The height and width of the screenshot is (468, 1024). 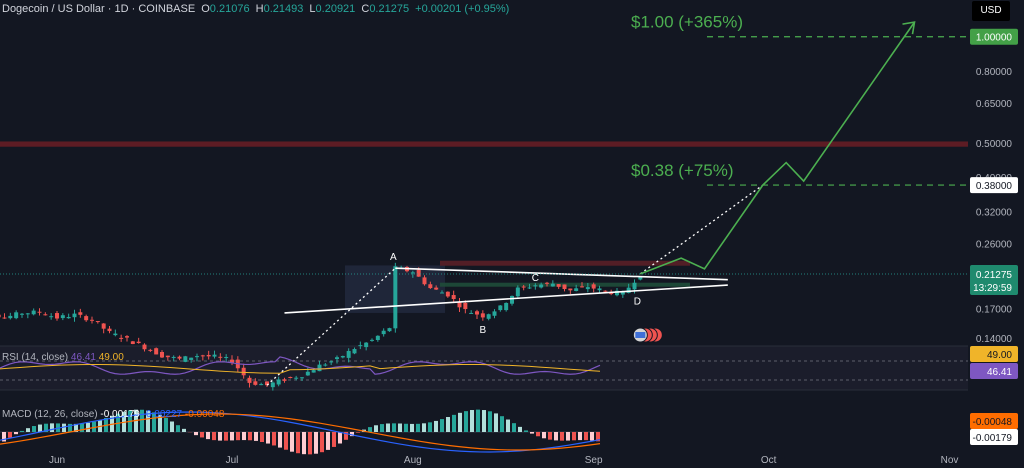 I want to click on currency-button: USD, so click(x=991, y=11).